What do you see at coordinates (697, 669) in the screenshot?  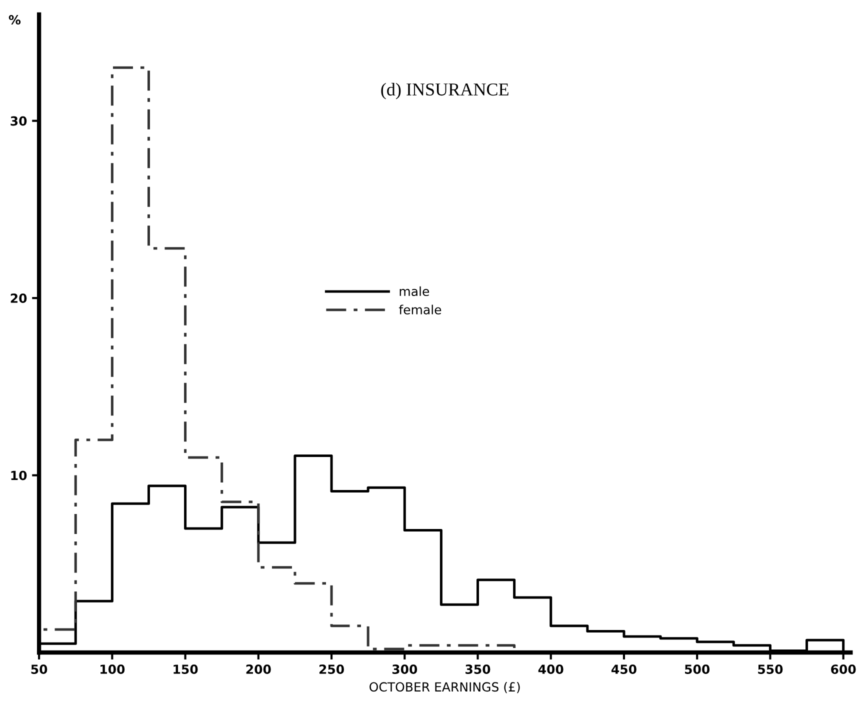 I see `x-tick-label: 500` at bounding box center [697, 669].